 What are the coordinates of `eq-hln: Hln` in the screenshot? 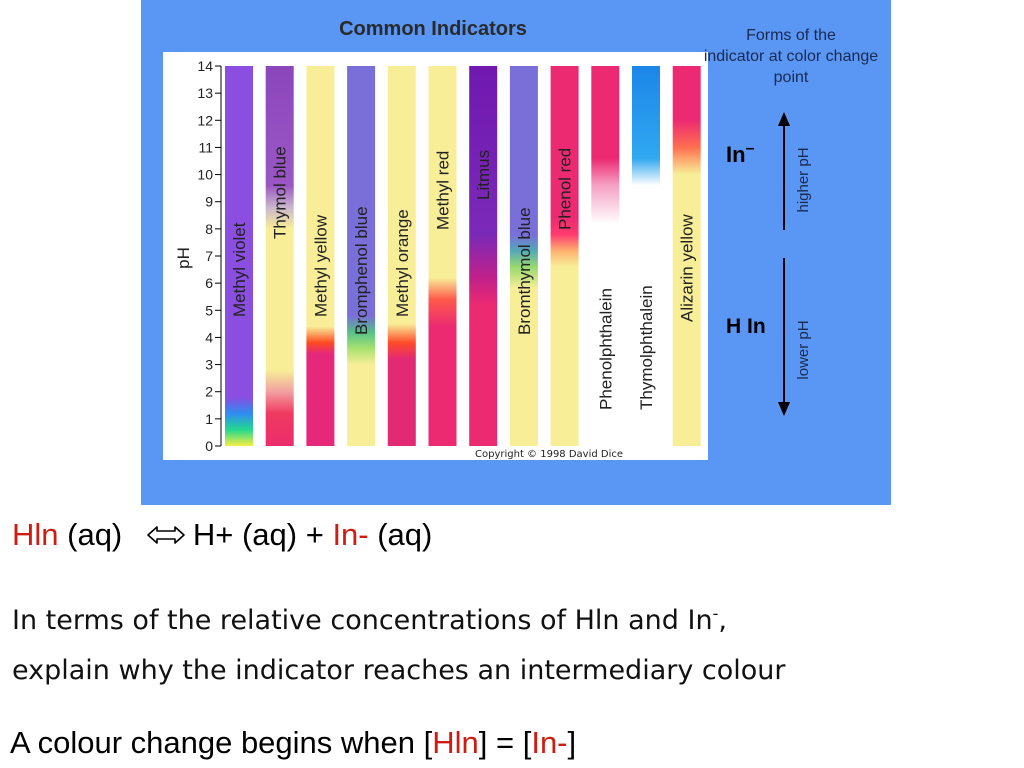 It's located at (35, 534).